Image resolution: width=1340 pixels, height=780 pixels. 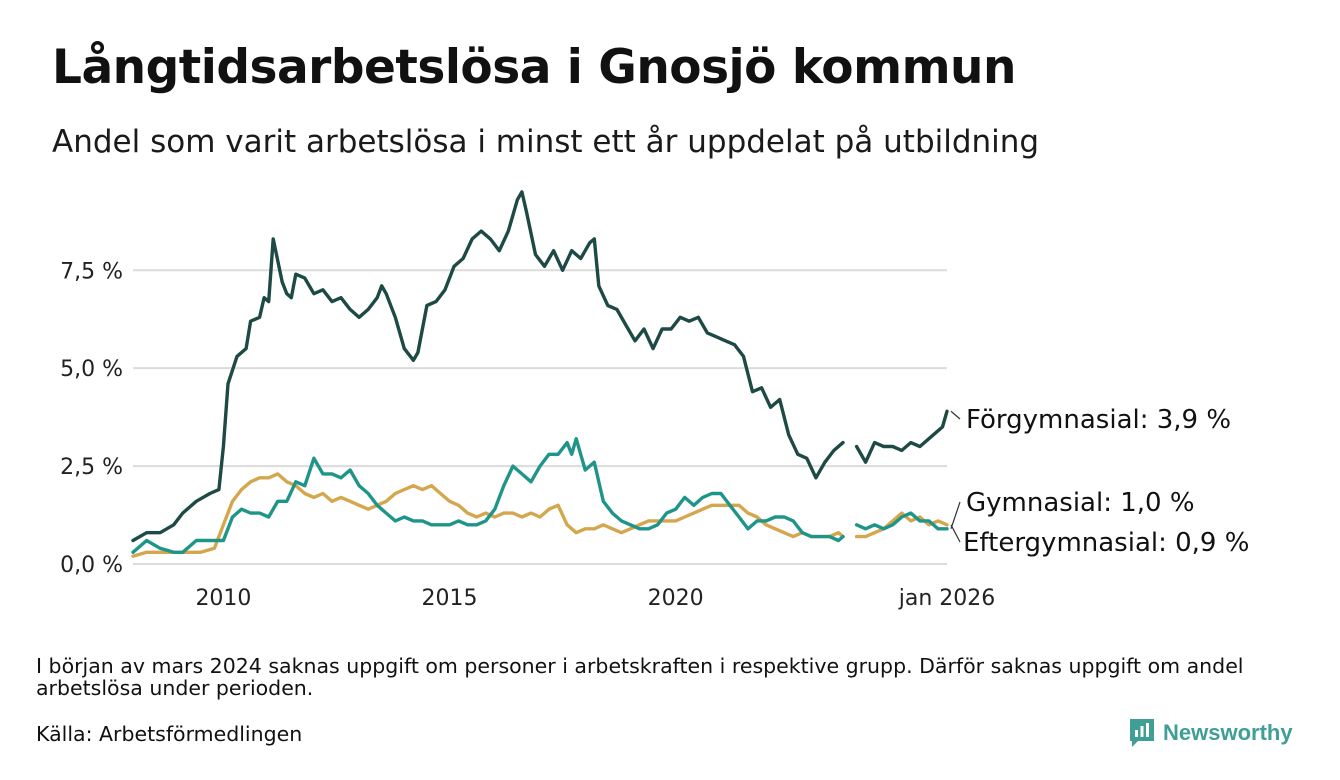 What do you see at coordinates (91, 271) in the screenshot?
I see `y-tick-label: 7,5 %` at bounding box center [91, 271].